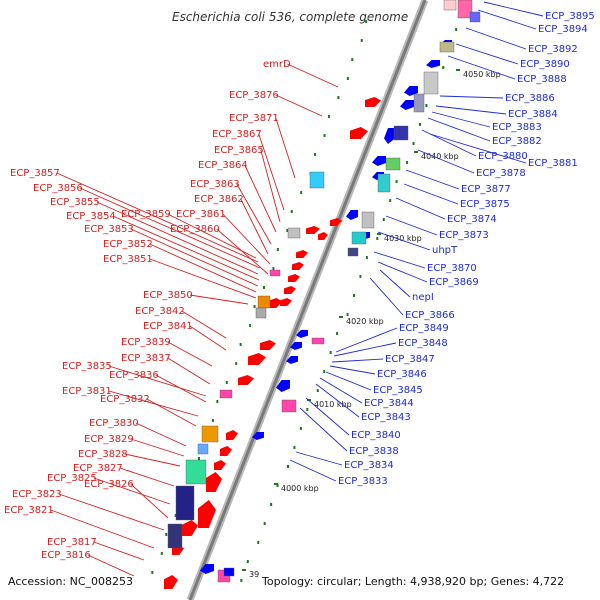 The height and width of the screenshot is (600, 600). What do you see at coordinates (423, 297) in the screenshot?
I see `gene-label-nepi: nepI` at bounding box center [423, 297].